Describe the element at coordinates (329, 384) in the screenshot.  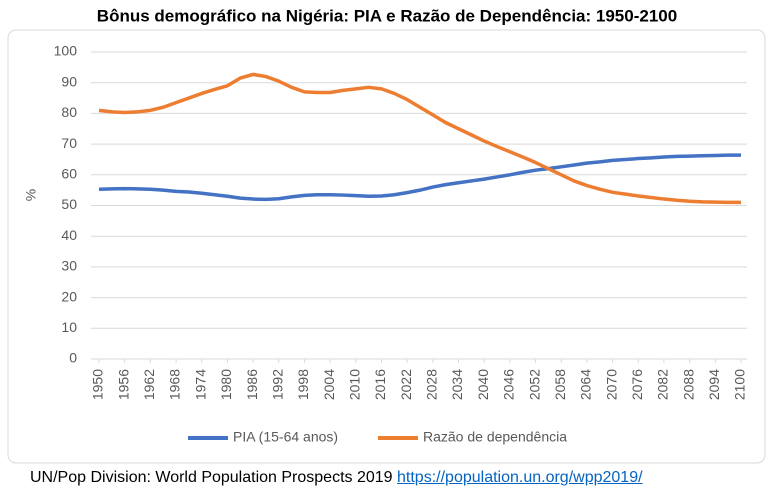
I see `x-tick-label: 2004` at that location.